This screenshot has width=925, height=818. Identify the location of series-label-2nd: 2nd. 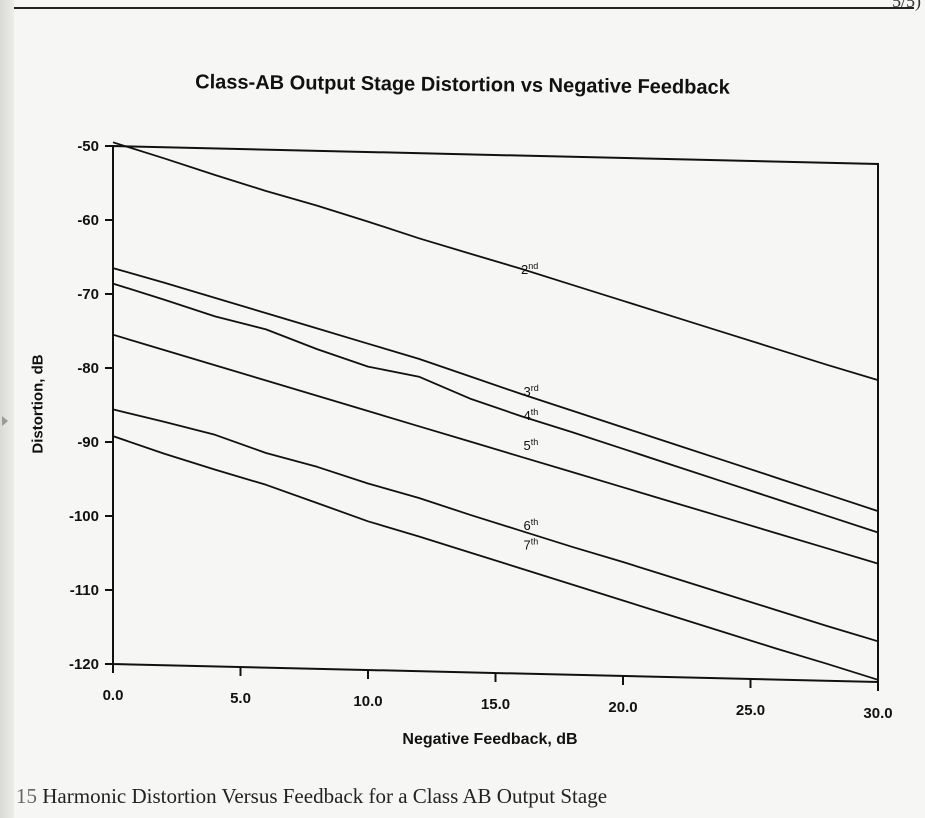
(529, 269).